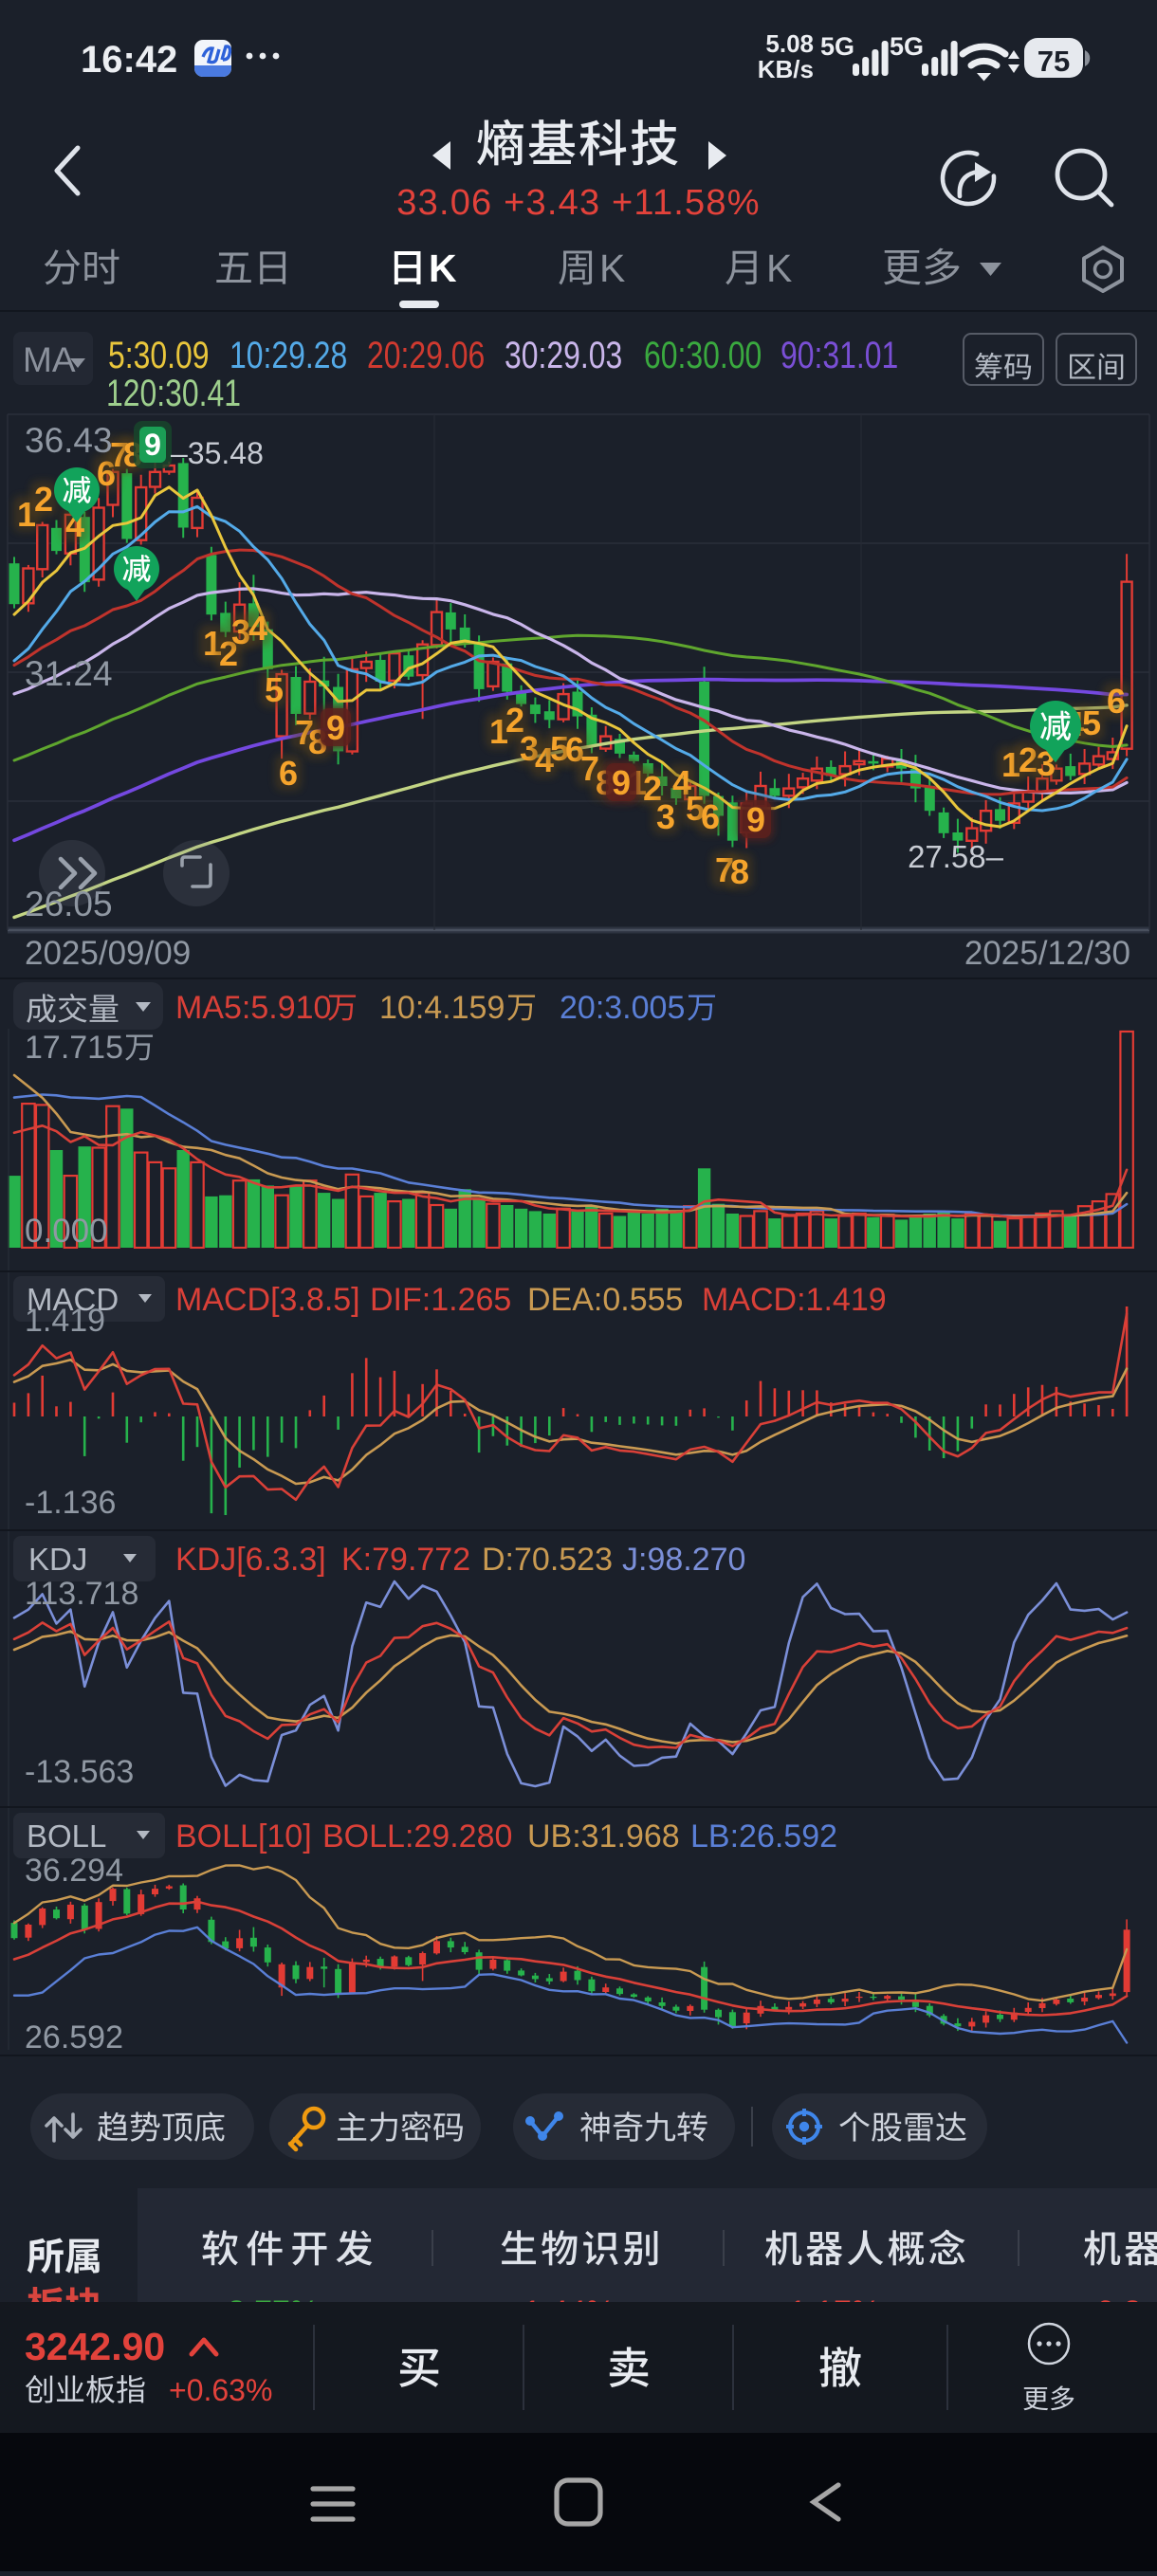 This screenshot has width=1157, height=2576. Describe the element at coordinates (250, 1560) in the screenshot. I see `svg-text: KDJ[6.3.3]` at that location.